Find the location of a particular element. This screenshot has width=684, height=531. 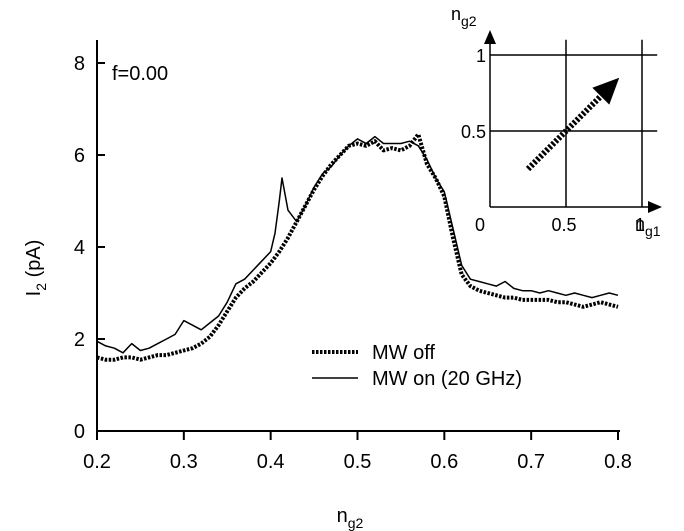

legend: MW off MW on (20 GHz) is located at coordinates (417, 366).